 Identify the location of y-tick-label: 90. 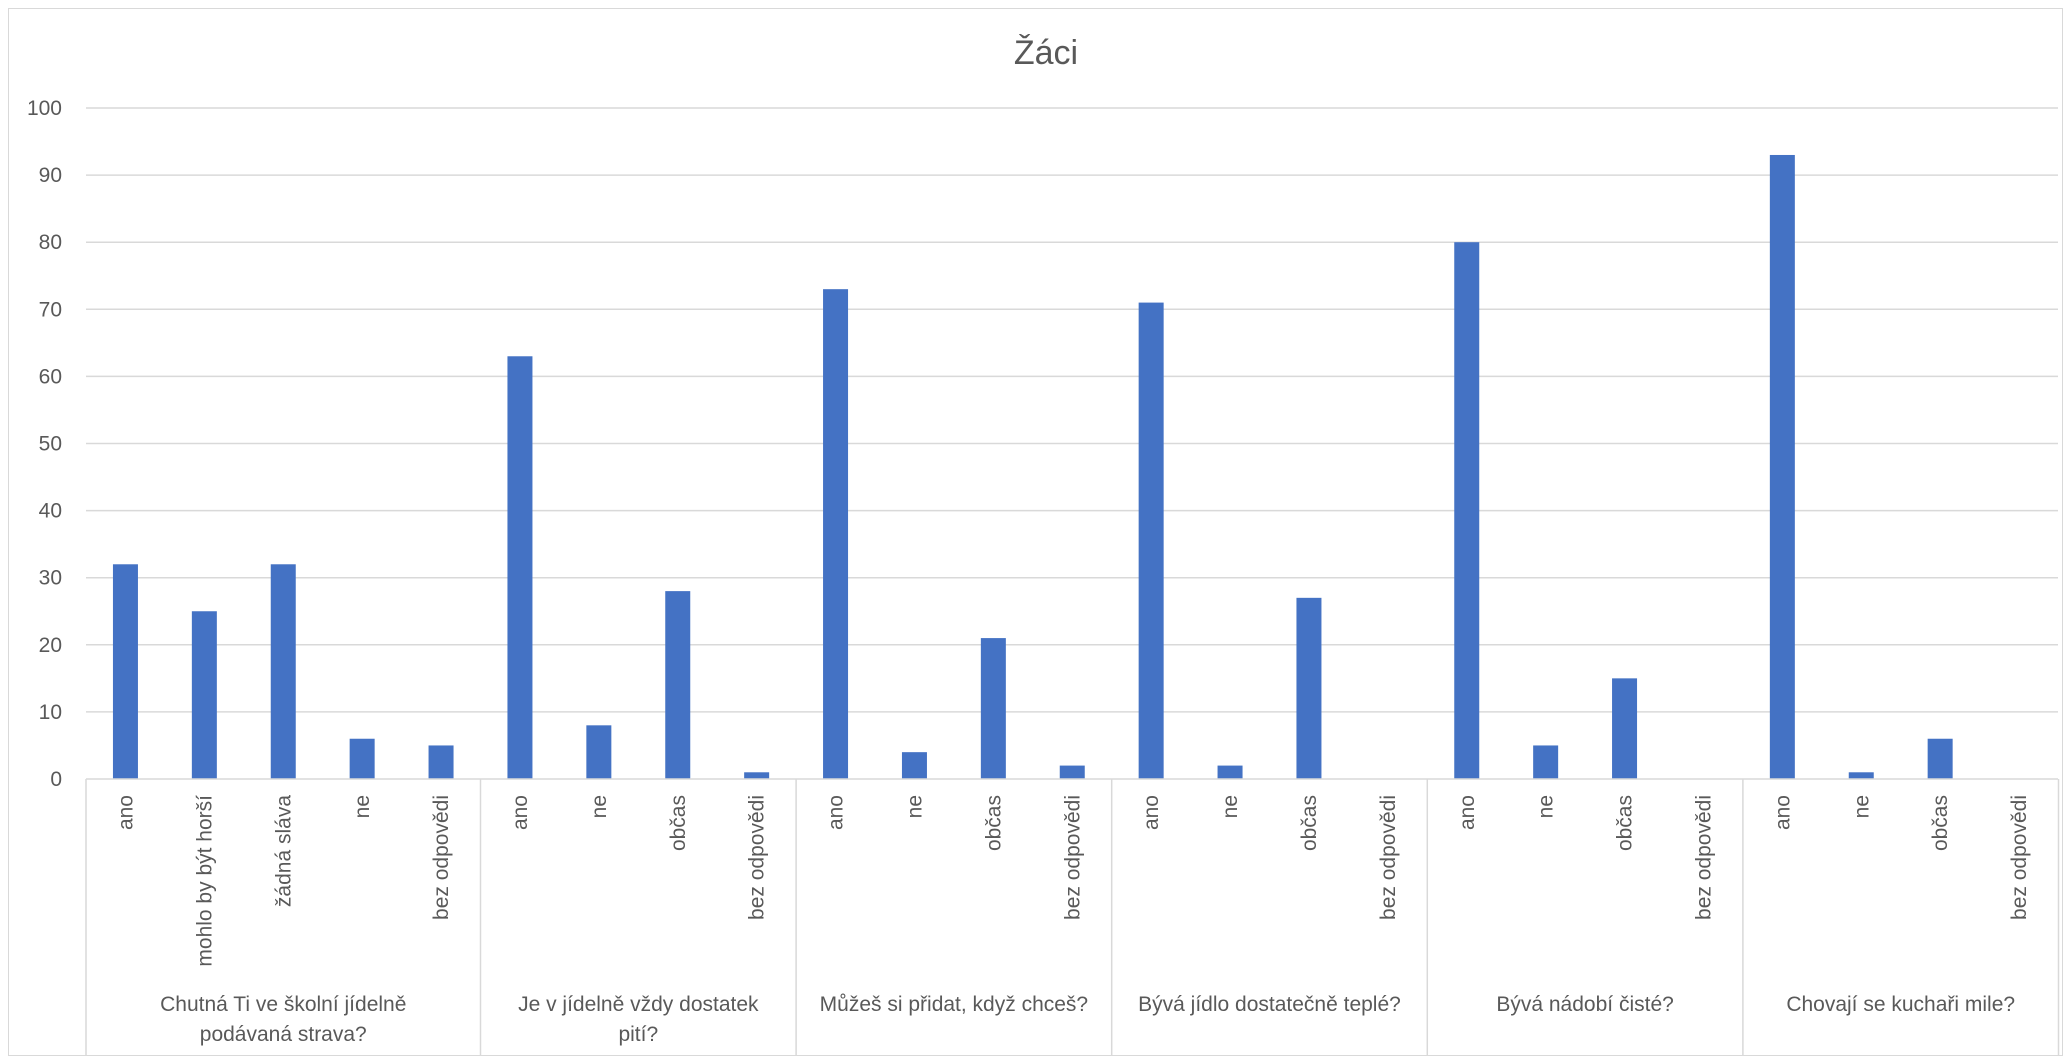
(50, 175).